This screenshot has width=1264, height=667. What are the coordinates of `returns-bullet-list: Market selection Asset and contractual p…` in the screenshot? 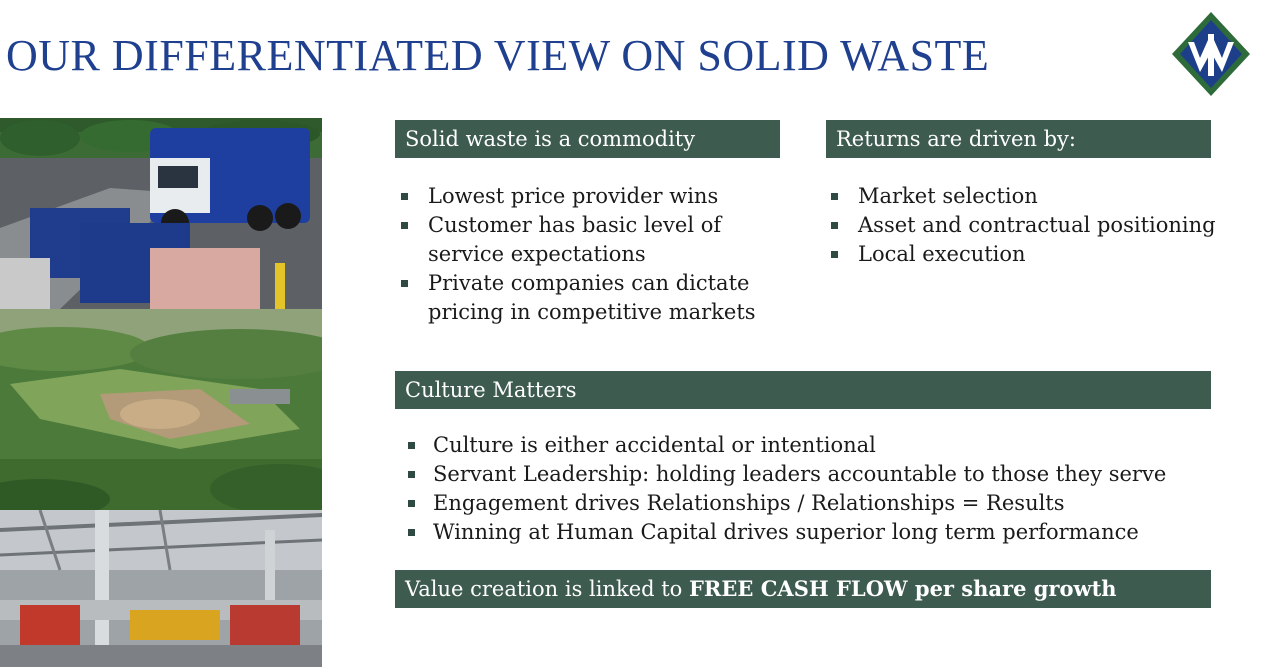 It's located at (1028, 225).